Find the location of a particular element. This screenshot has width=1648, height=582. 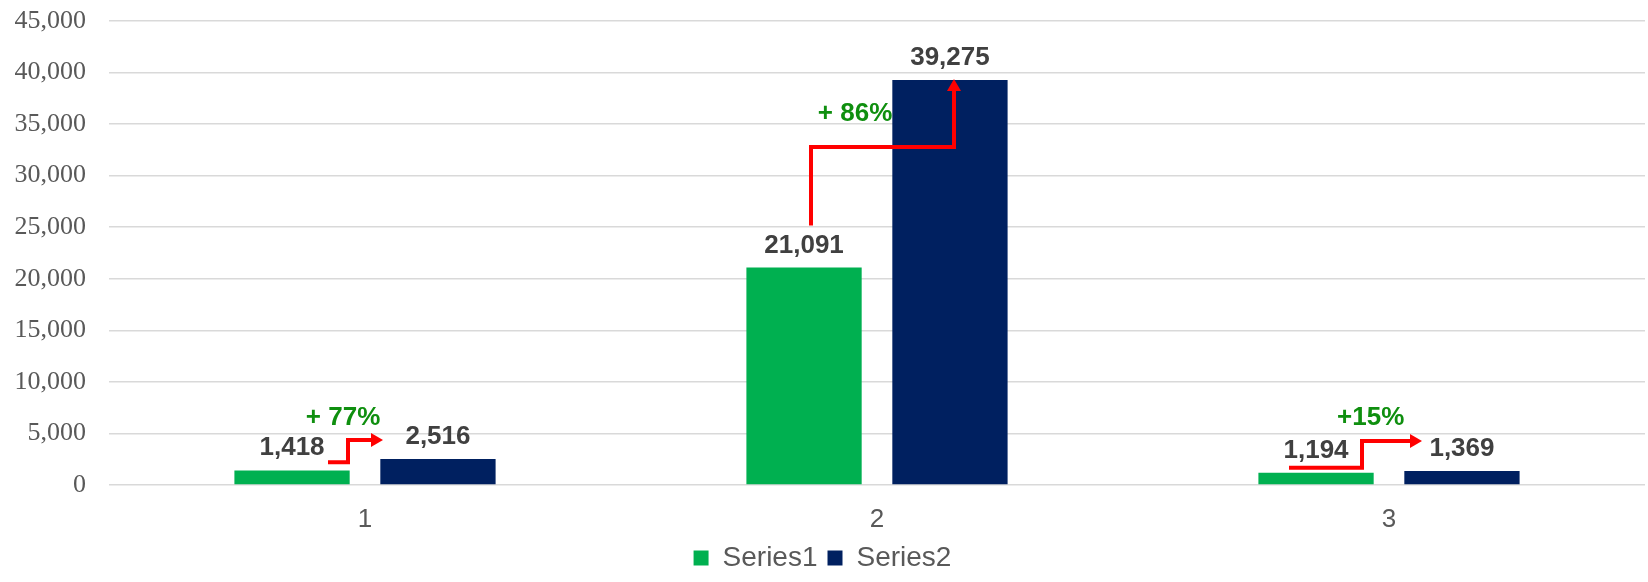

data-label: 21,091 is located at coordinates (804, 243).